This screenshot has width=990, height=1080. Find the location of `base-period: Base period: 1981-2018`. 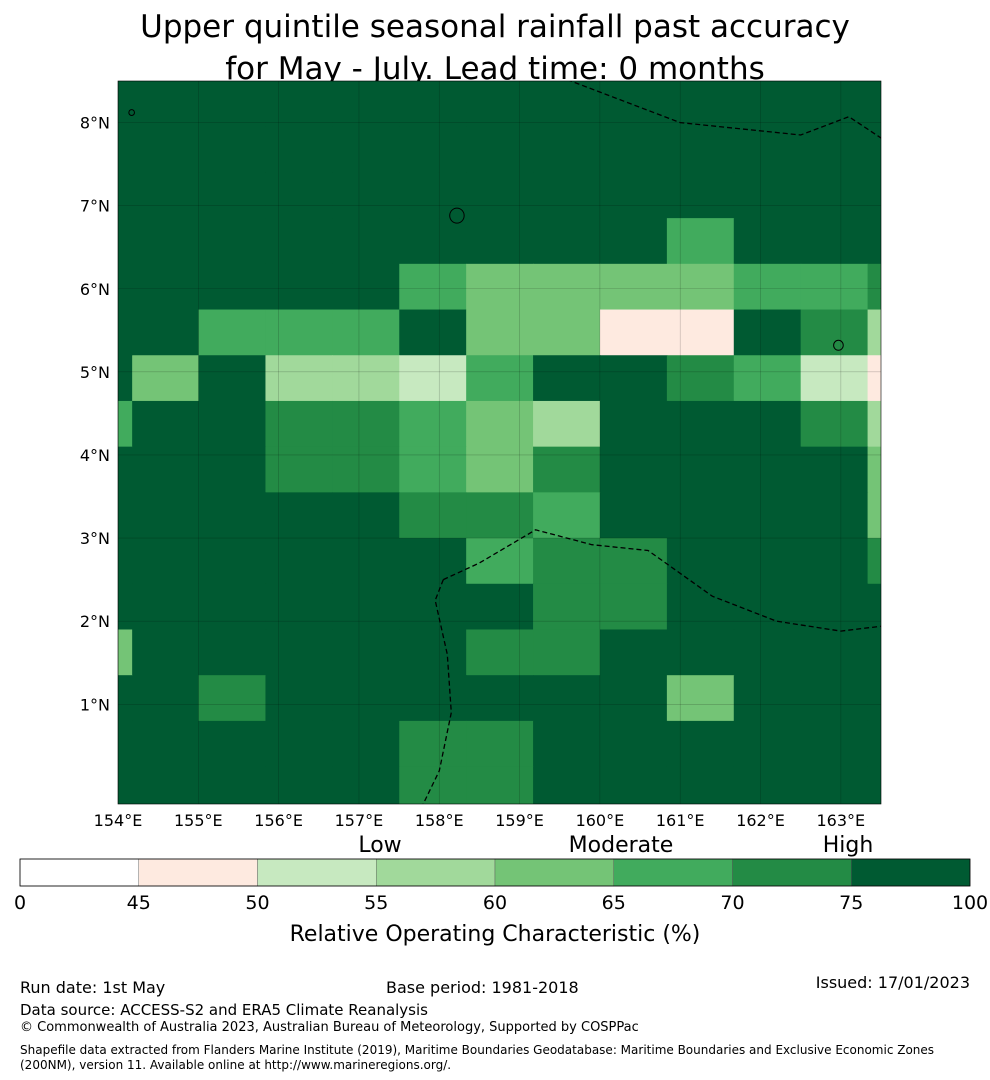

base-period: Base period: 1981-2018 is located at coordinates (482, 987).